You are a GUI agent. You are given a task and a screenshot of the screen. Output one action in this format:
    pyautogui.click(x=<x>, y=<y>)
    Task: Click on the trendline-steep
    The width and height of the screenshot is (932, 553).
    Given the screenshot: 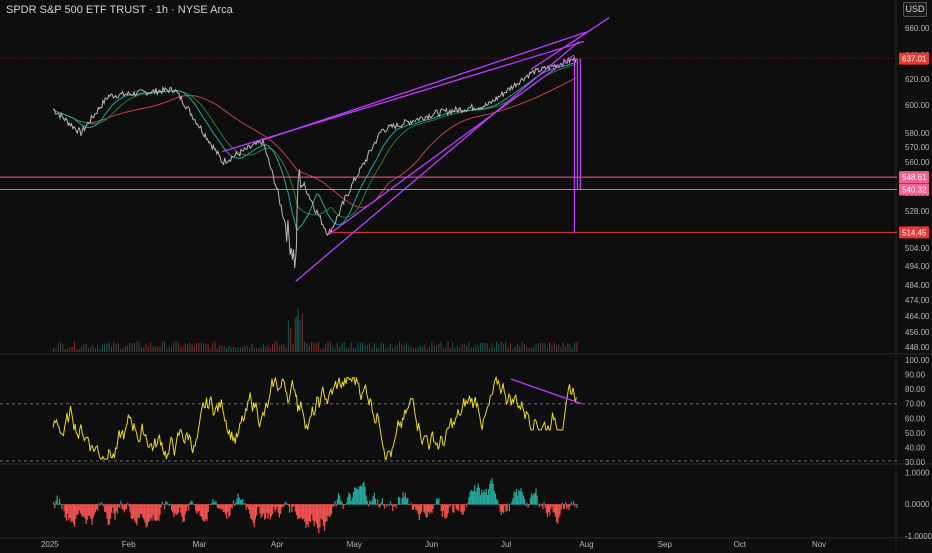 What is the action you would take?
    pyautogui.click(x=570, y=43)
    